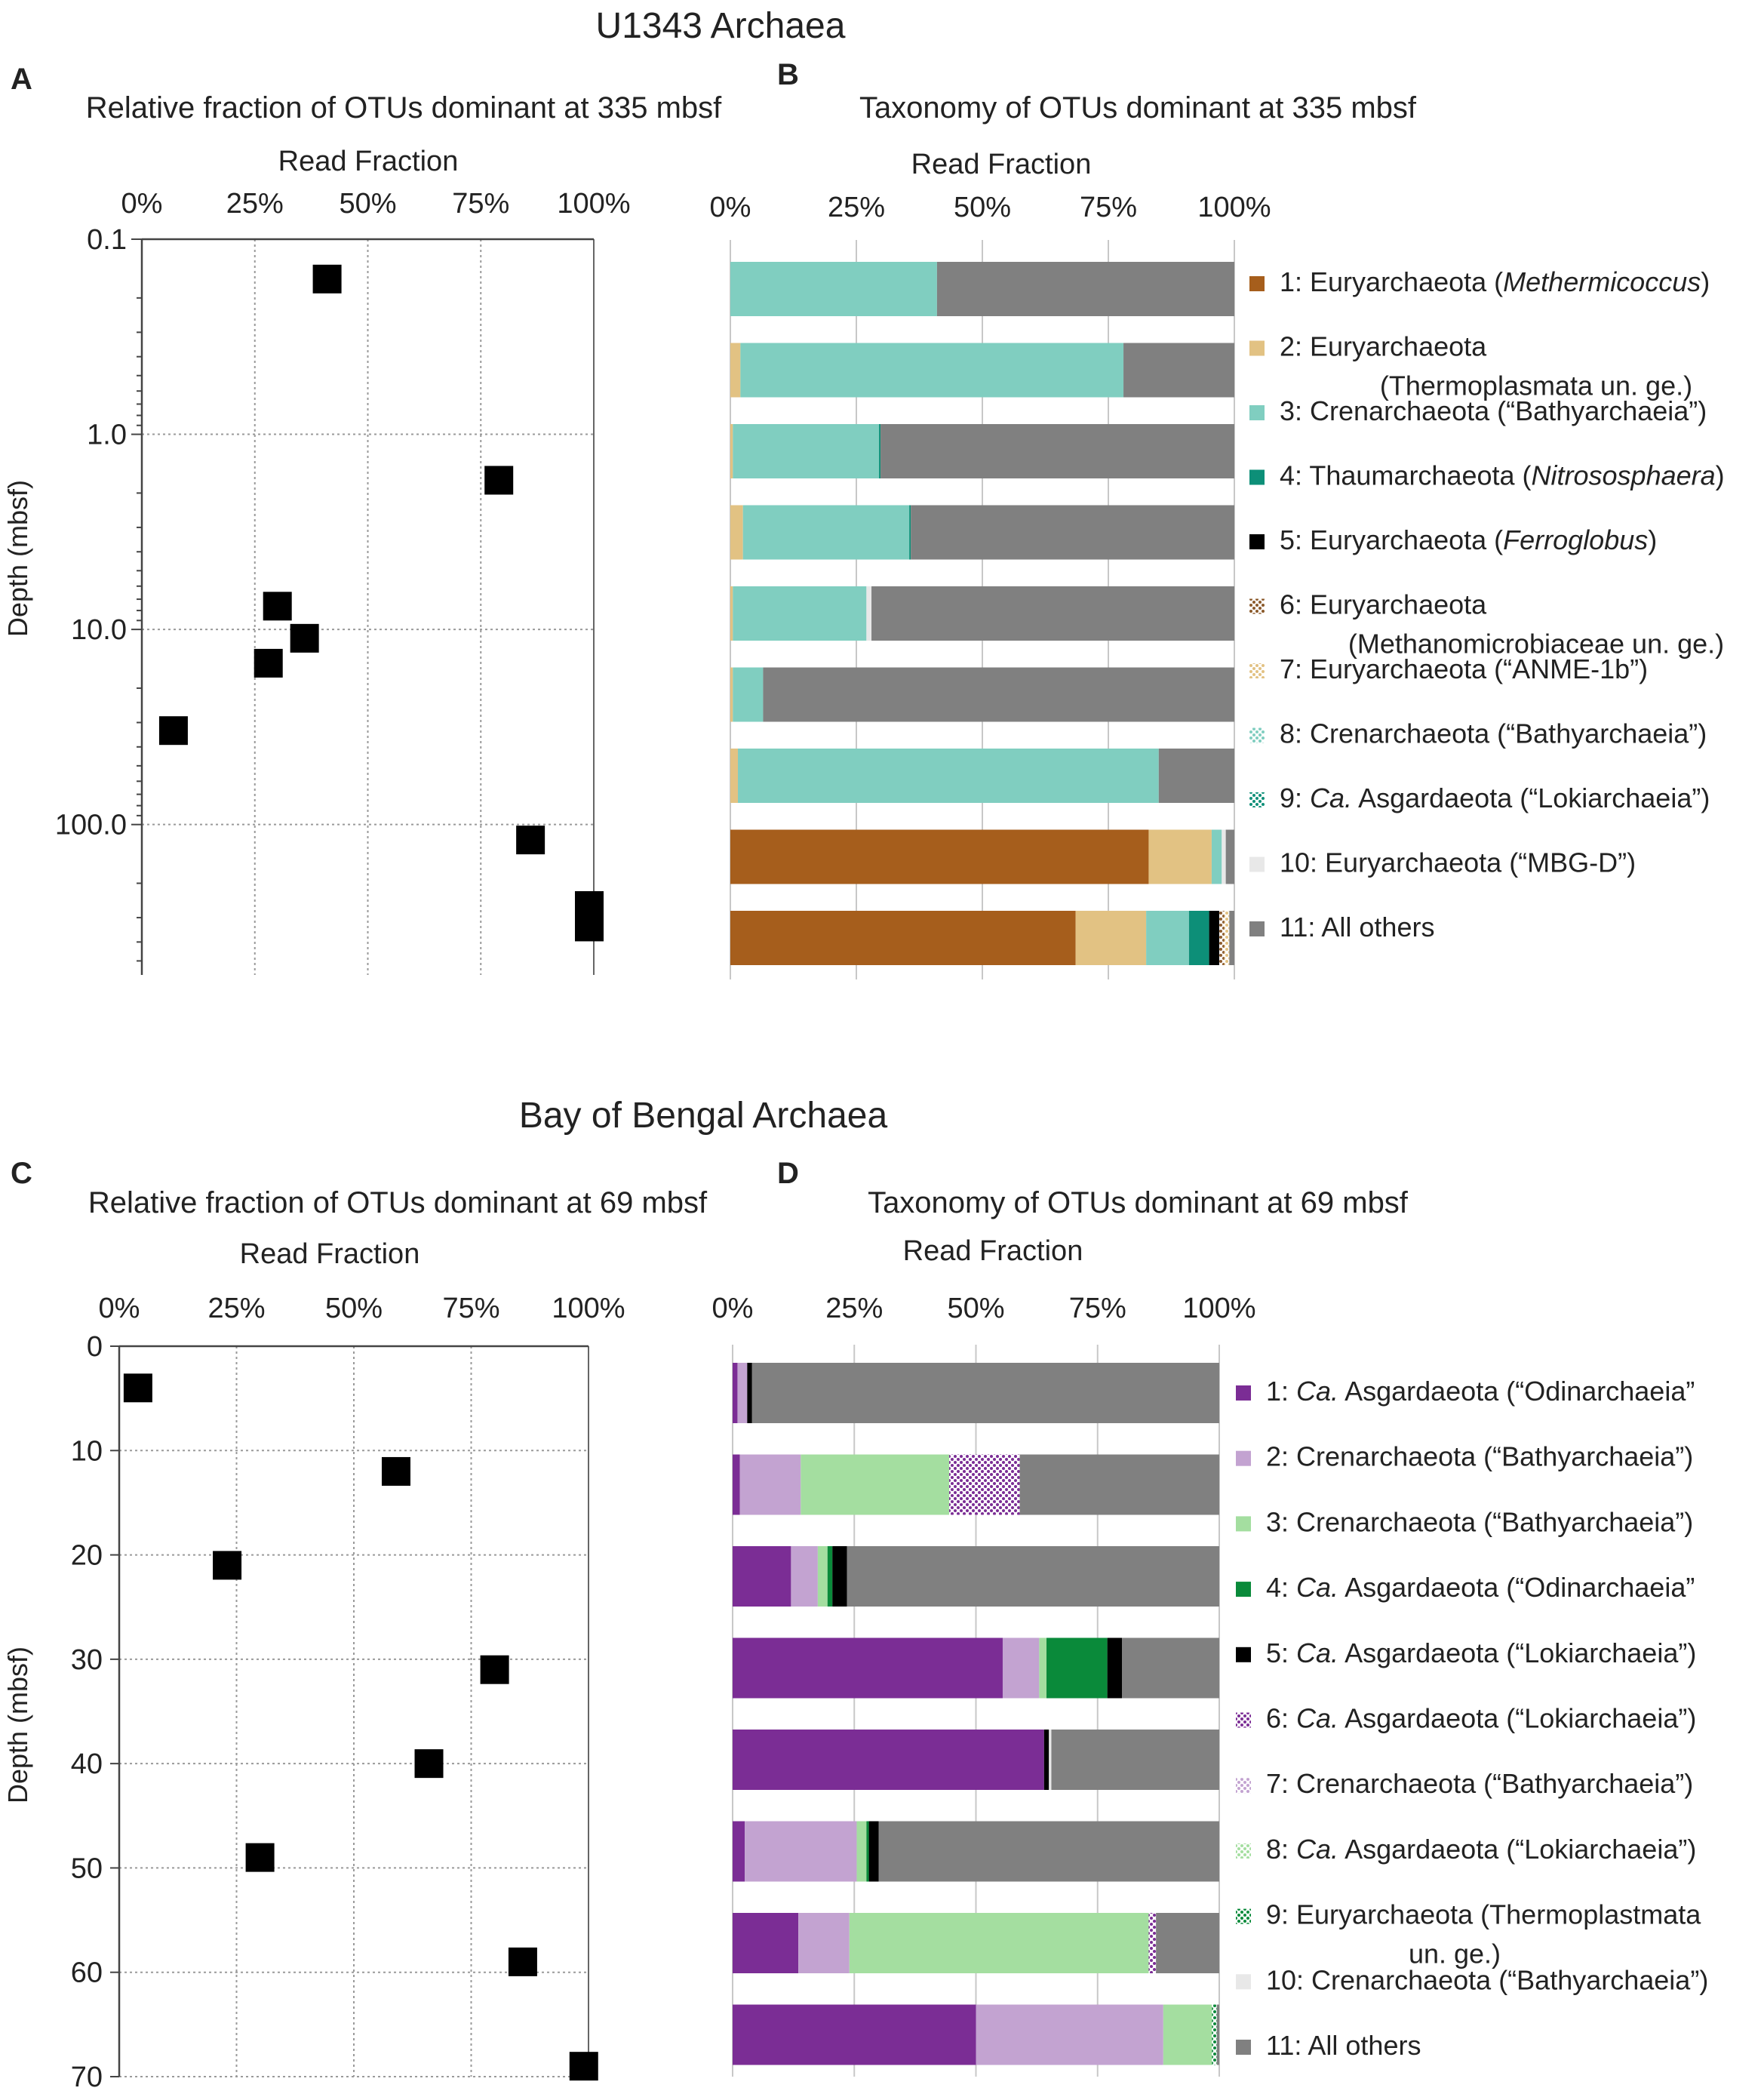 This screenshot has width=1764, height=2094. Describe the element at coordinates (87, 1868) in the screenshot. I see `y-tick-label: 50` at that location.